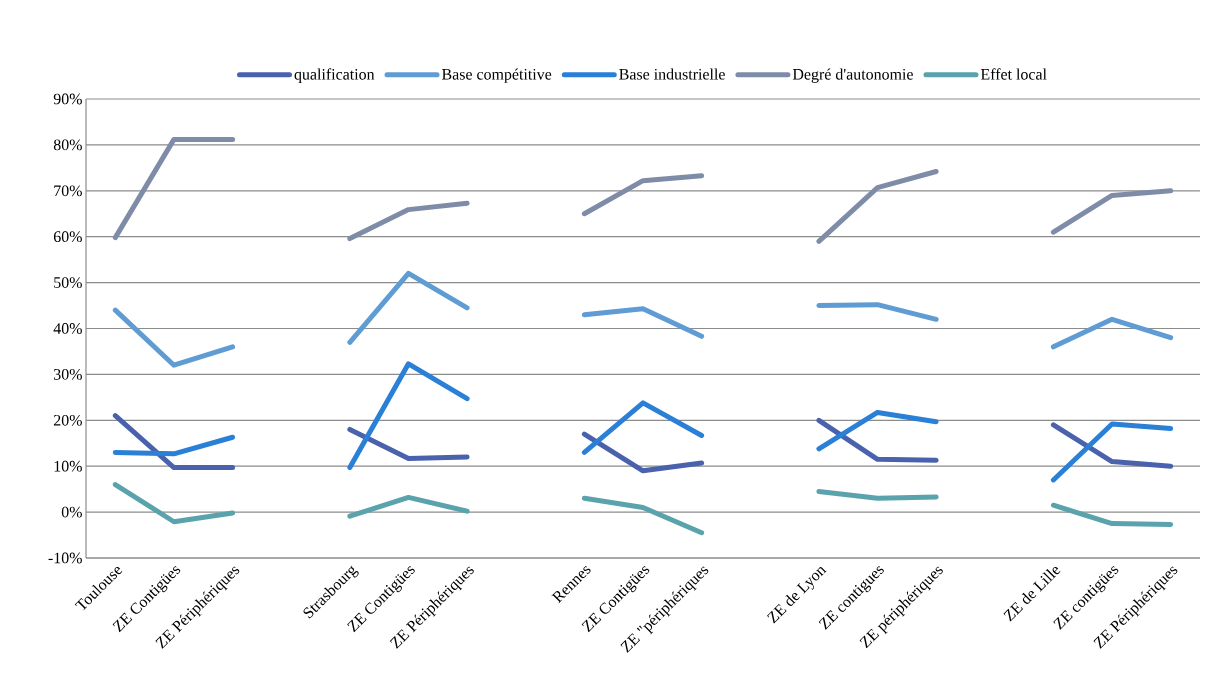 This screenshot has width=1206, height=693. I want to click on y-tick-label: 0%, so click(71, 512).